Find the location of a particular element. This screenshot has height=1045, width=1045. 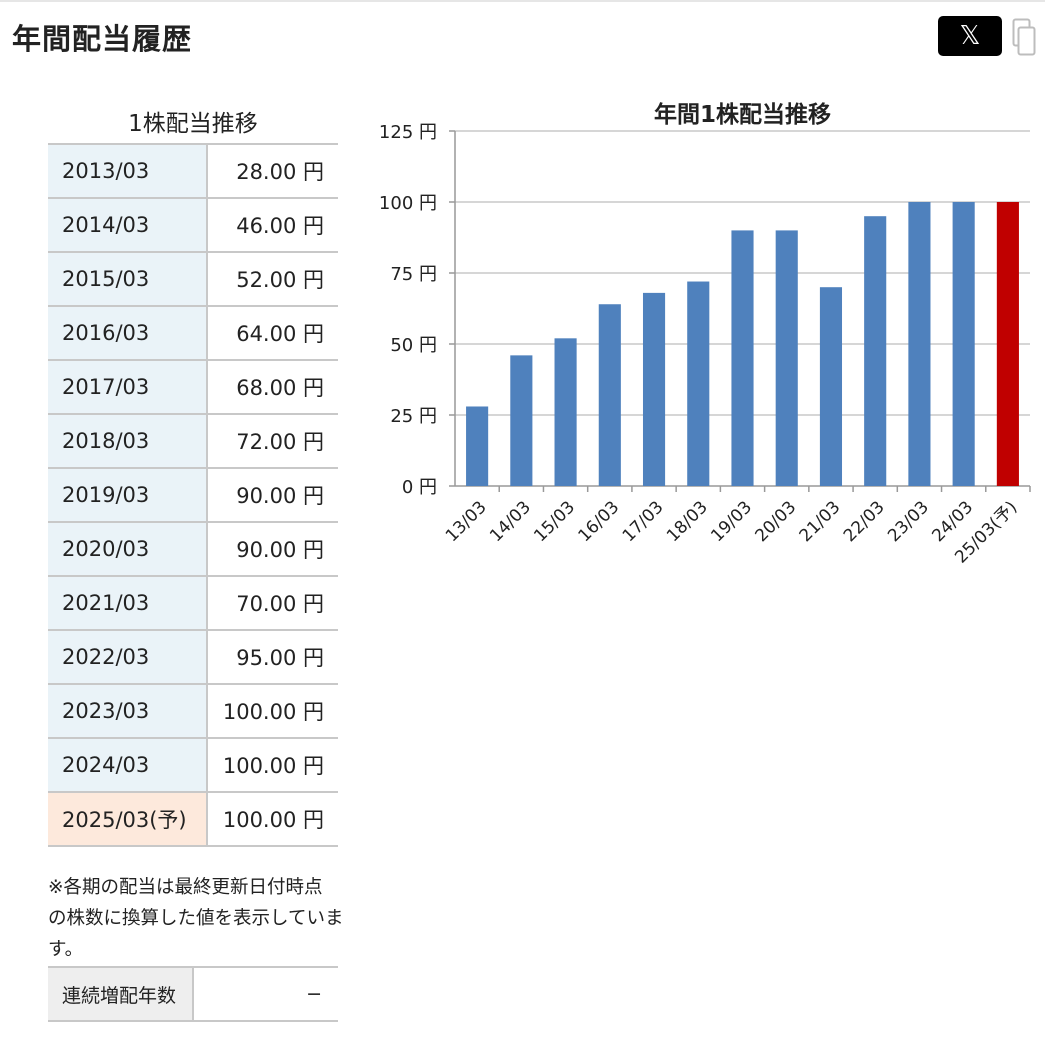

table-row: 2022/03 95.00 円 is located at coordinates (193, 657).